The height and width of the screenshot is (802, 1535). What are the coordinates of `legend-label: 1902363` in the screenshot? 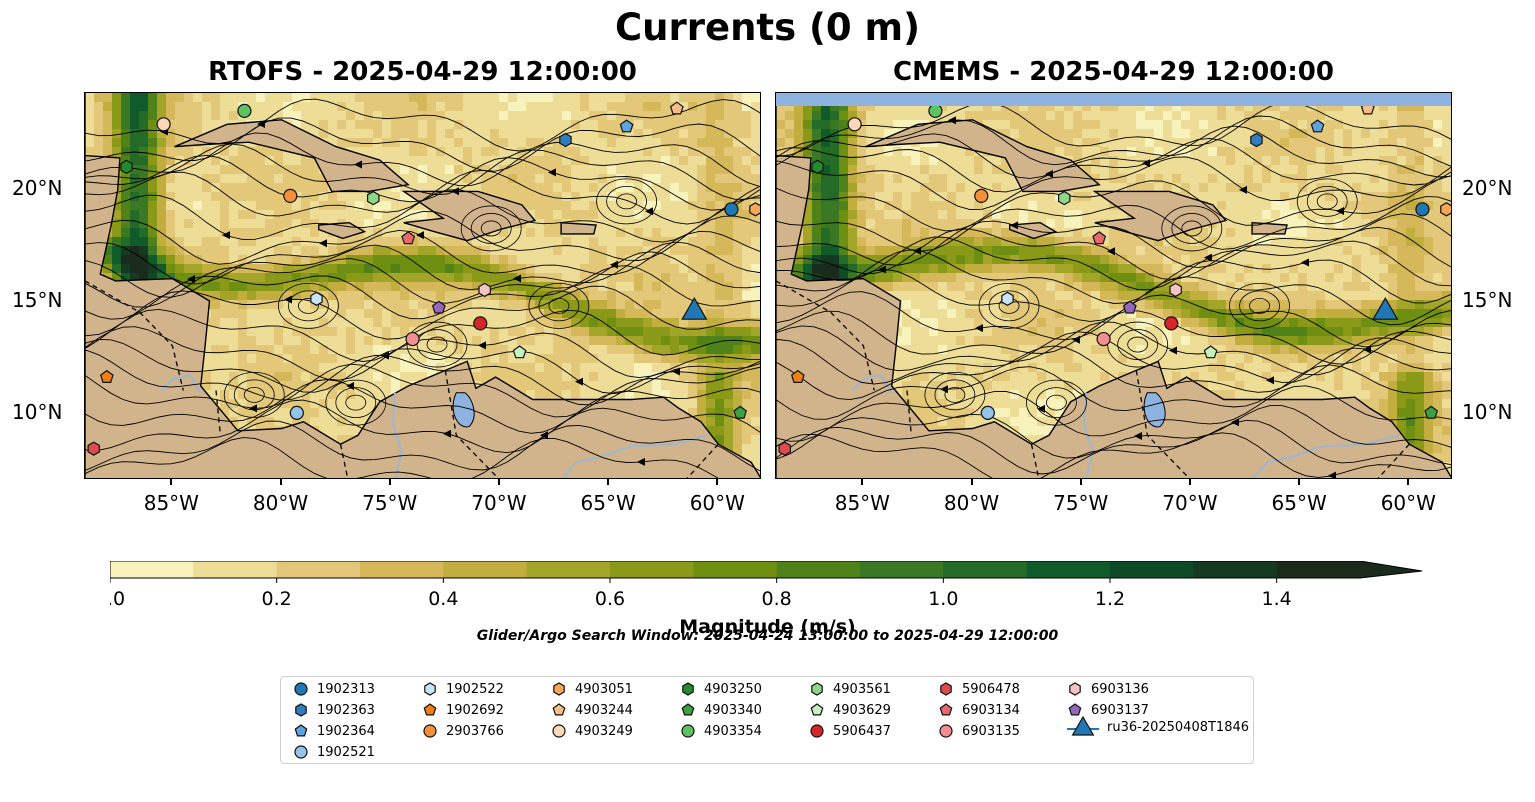 It's located at (346, 710).